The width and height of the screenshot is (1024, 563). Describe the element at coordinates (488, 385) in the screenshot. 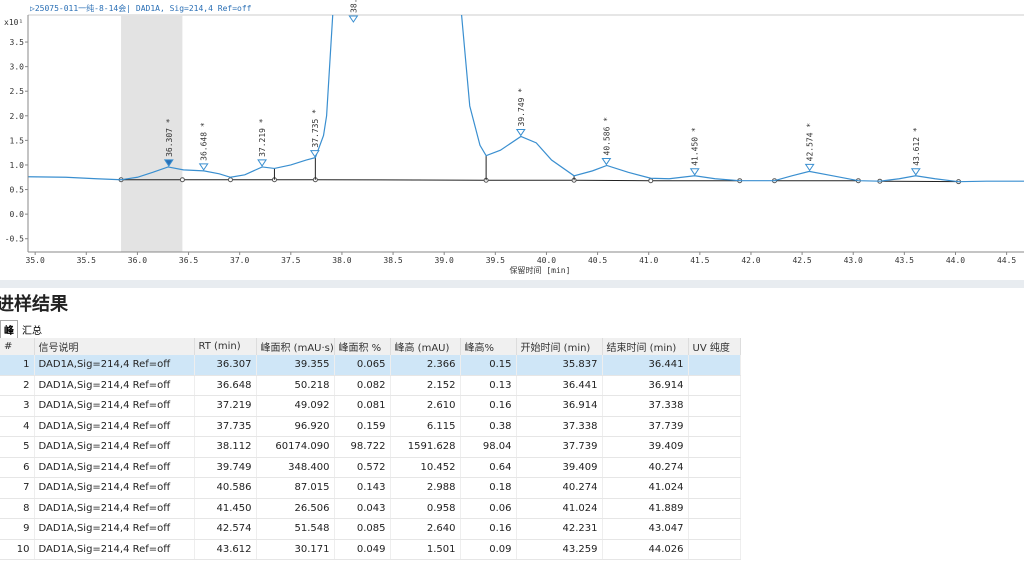

I see `cell: 0.13` at that location.